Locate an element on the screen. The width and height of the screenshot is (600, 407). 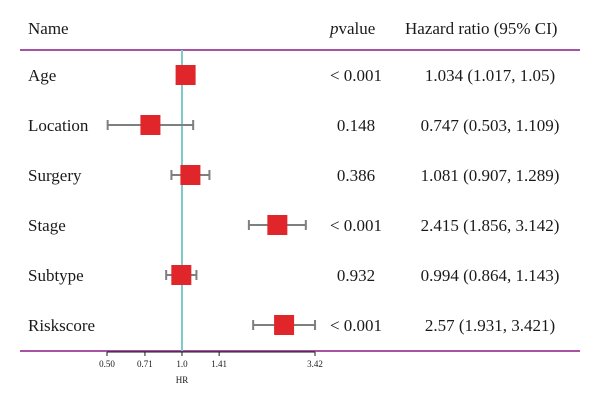
header-pvalue-p: p is located at coordinates (334, 28).